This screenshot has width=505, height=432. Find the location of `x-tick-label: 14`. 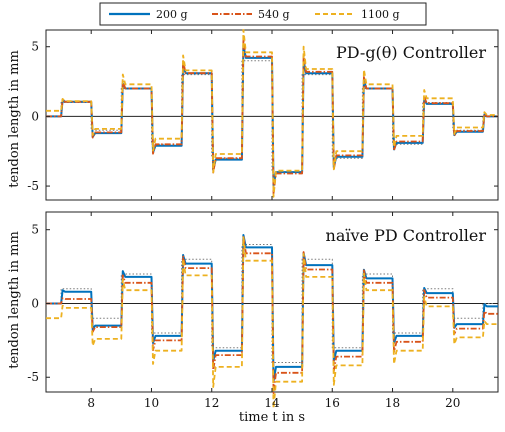

x-tick-label: 14 is located at coordinates (272, 403).